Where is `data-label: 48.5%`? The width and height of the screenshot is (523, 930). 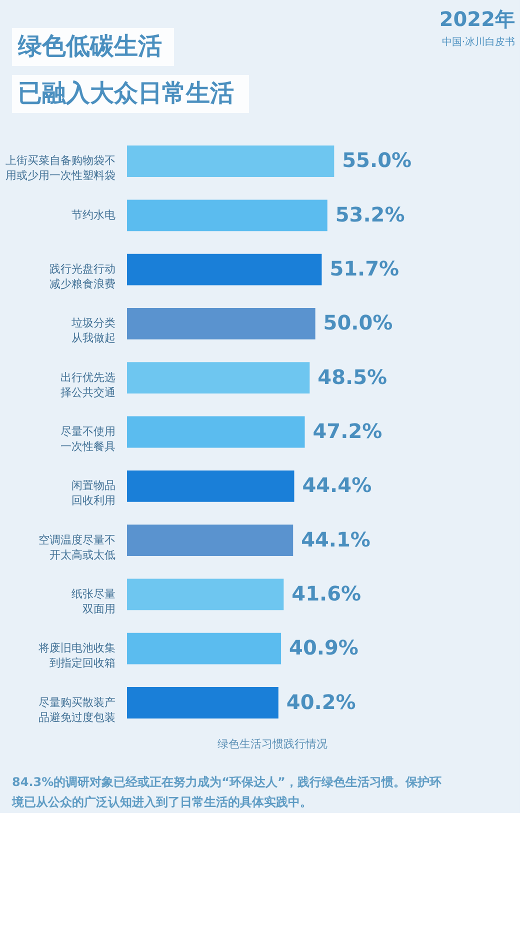
data-label: 48.5% is located at coordinates (353, 376).